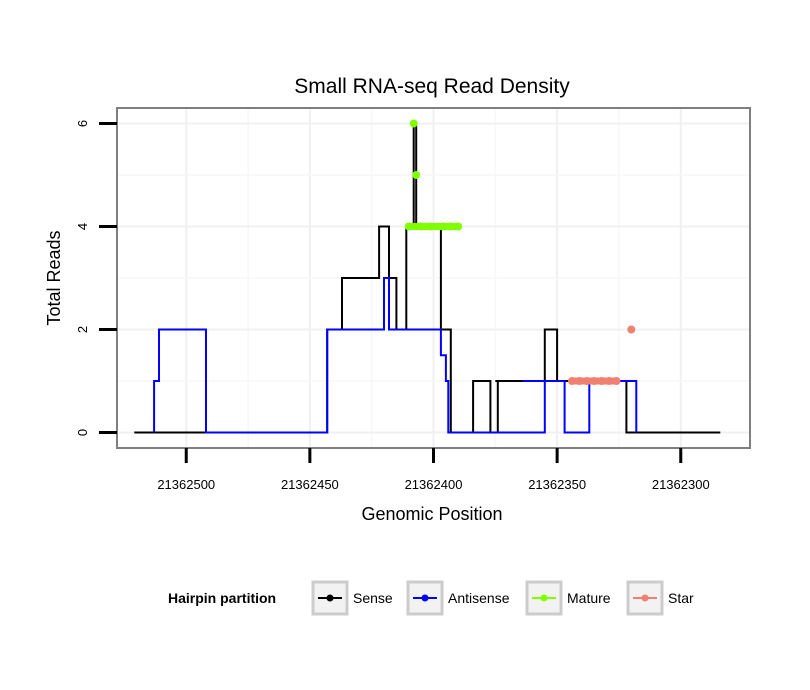  What do you see at coordinates (432, 86) in the screenshot?
I see `chart-title: Small RNA-seq Read Density` at bounding box center [432, 86].